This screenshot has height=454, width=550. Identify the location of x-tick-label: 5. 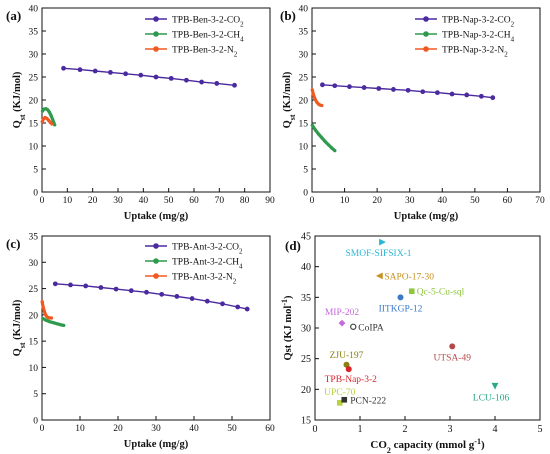
(540, 429).